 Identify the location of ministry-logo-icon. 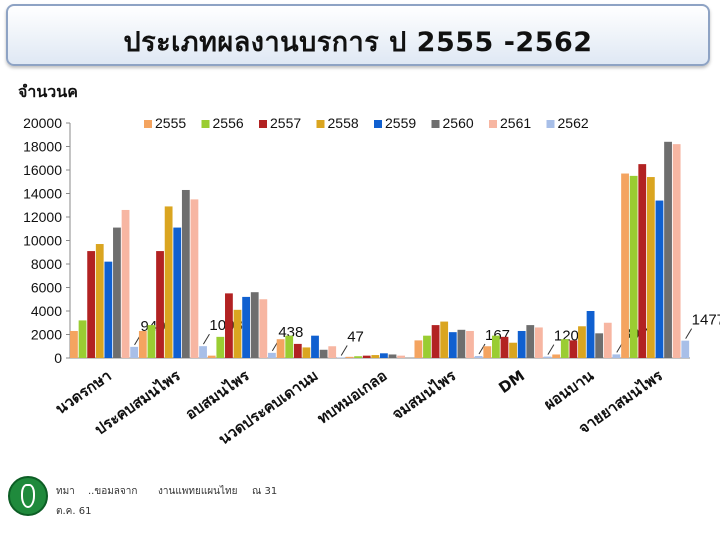
(28, 496).